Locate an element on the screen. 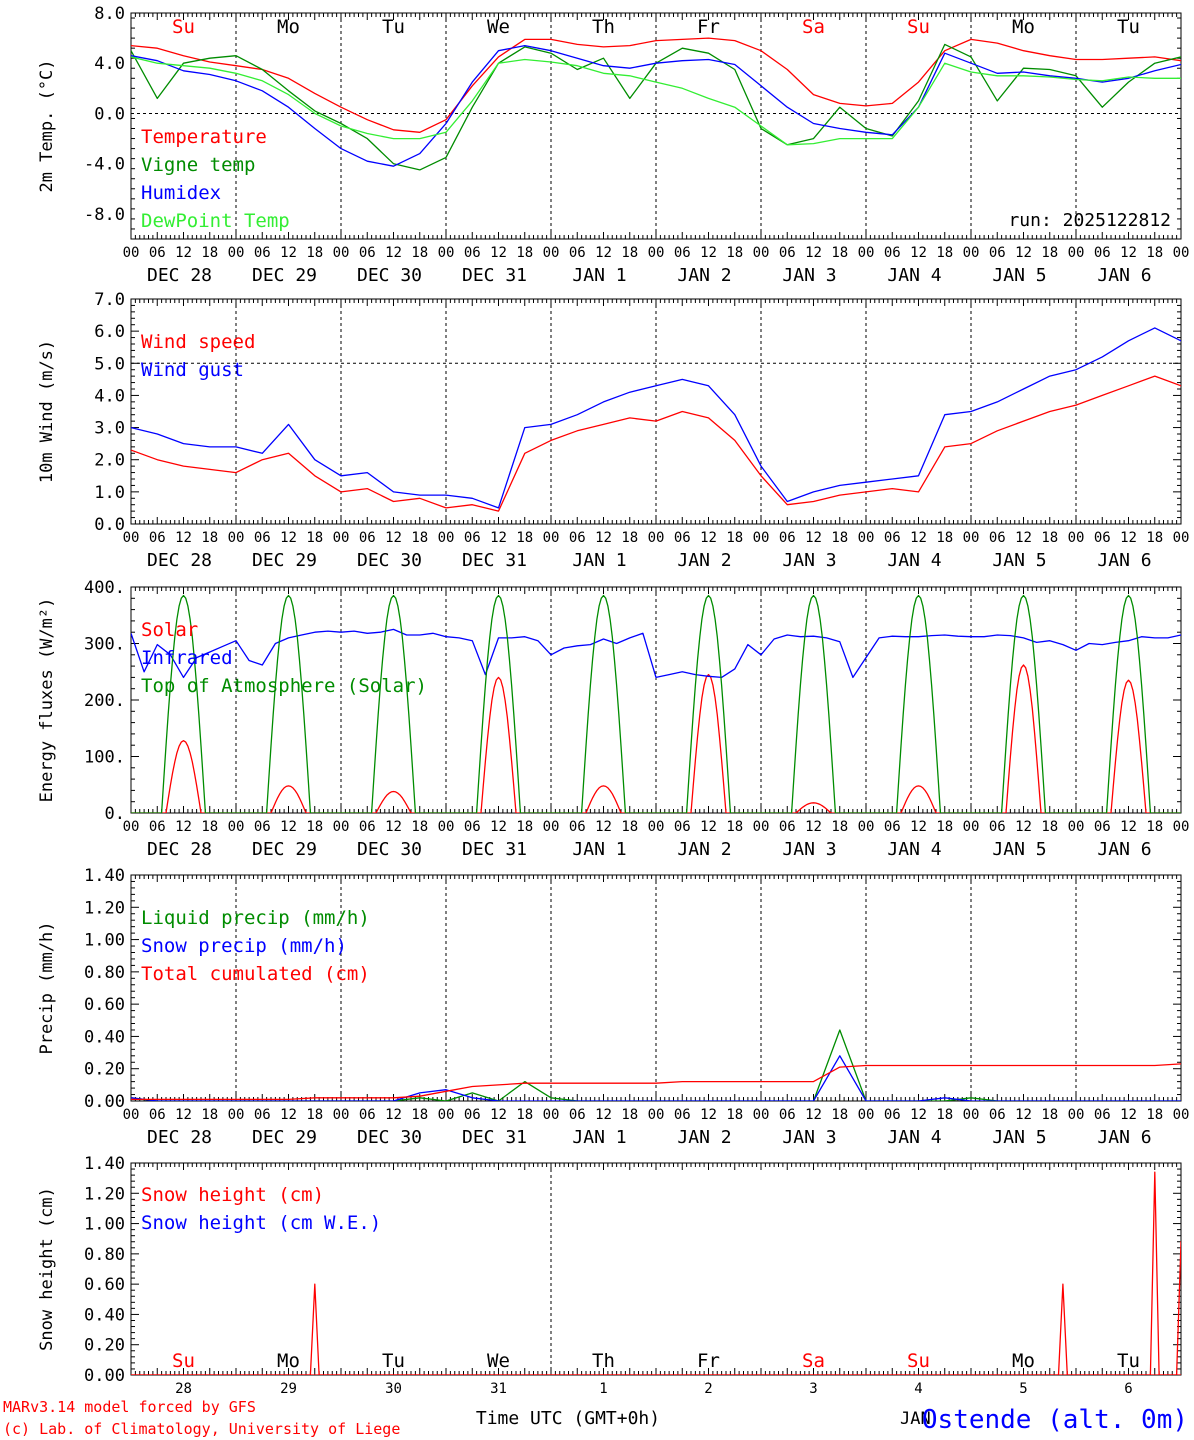 This screenshot has height=1440, width=1194. day-name: Th is located at coordinates (603, 1361).